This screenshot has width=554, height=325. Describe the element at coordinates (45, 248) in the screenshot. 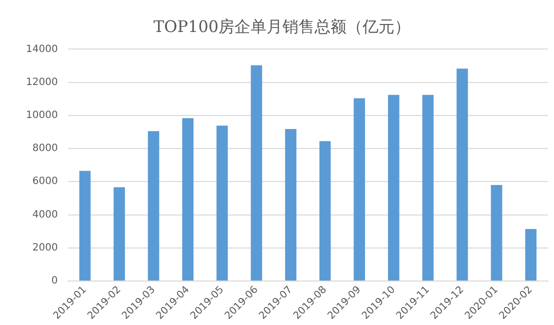

I see `y-tick-label: 2000` at that location.